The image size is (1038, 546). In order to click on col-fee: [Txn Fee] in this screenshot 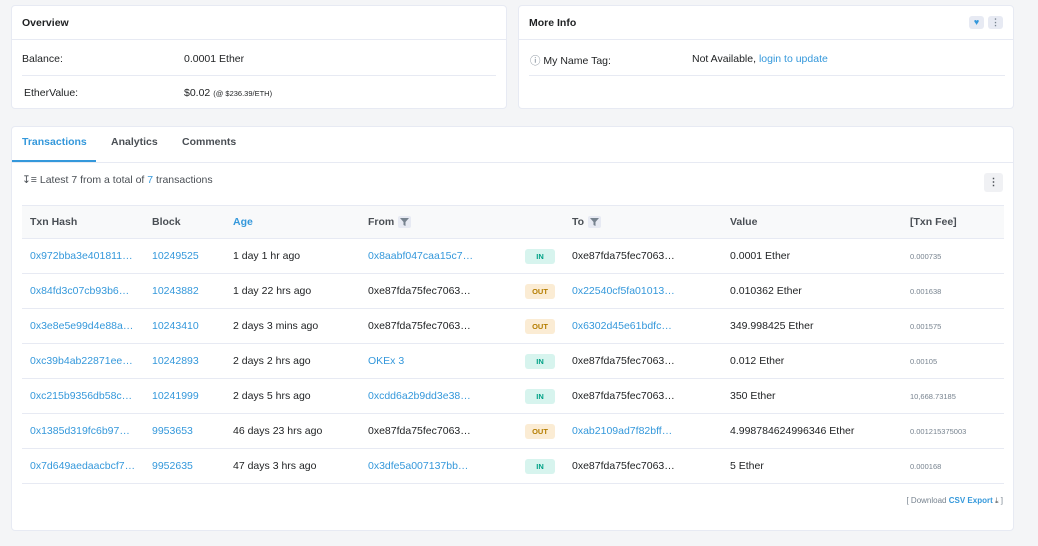, I will do `click(953, 222)`.